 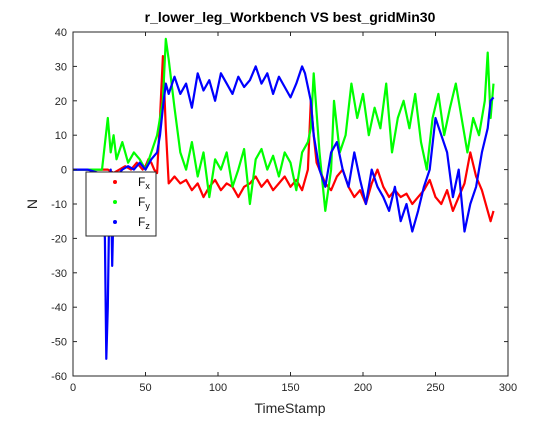 What do you see at coordinates (61, 33) in the screenshot?
I see `y-tick-label: 40` at bounding box center [61, 33].